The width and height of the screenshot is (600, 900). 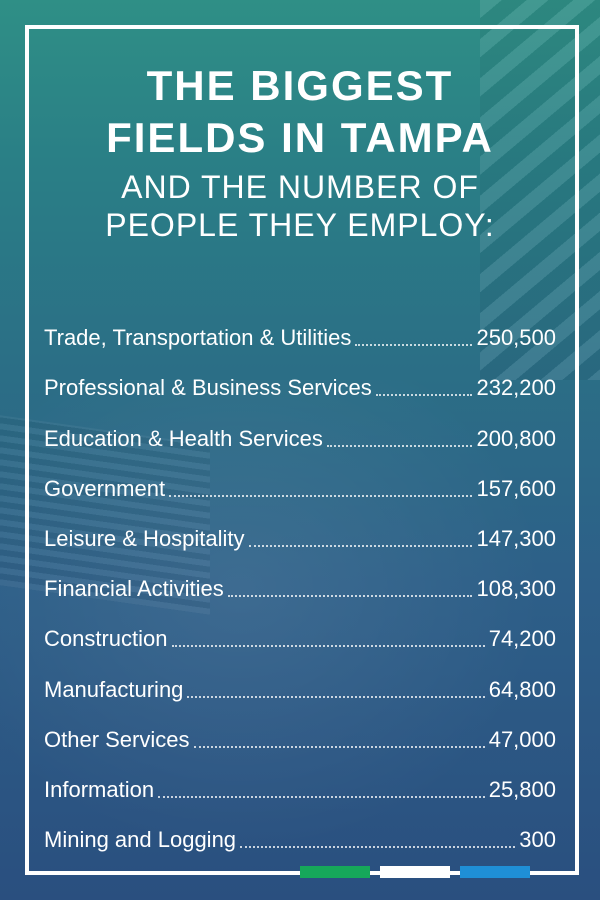 I want to click on value-label: 25,800, so click(x=522, y=789).